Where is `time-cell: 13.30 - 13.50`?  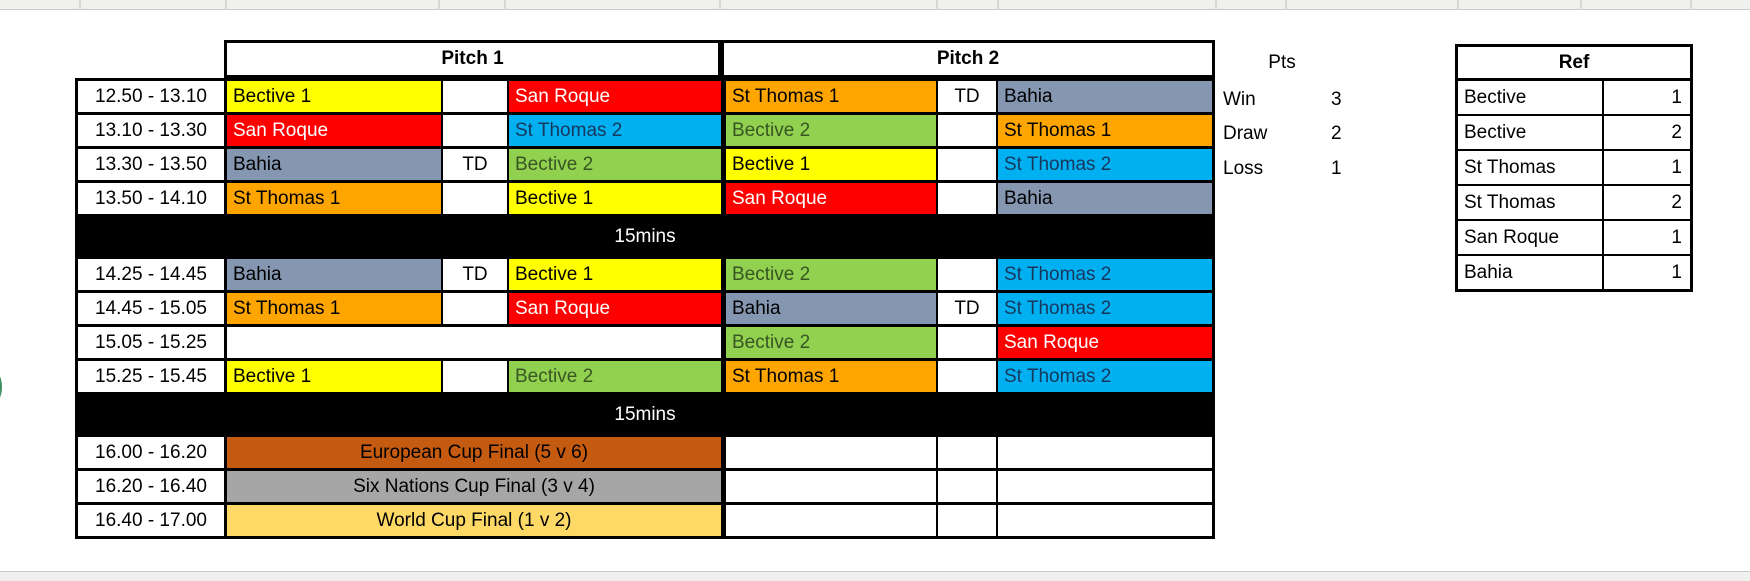
time-cell: 13.30 - 13.50 is located at coordinates (151, 164).